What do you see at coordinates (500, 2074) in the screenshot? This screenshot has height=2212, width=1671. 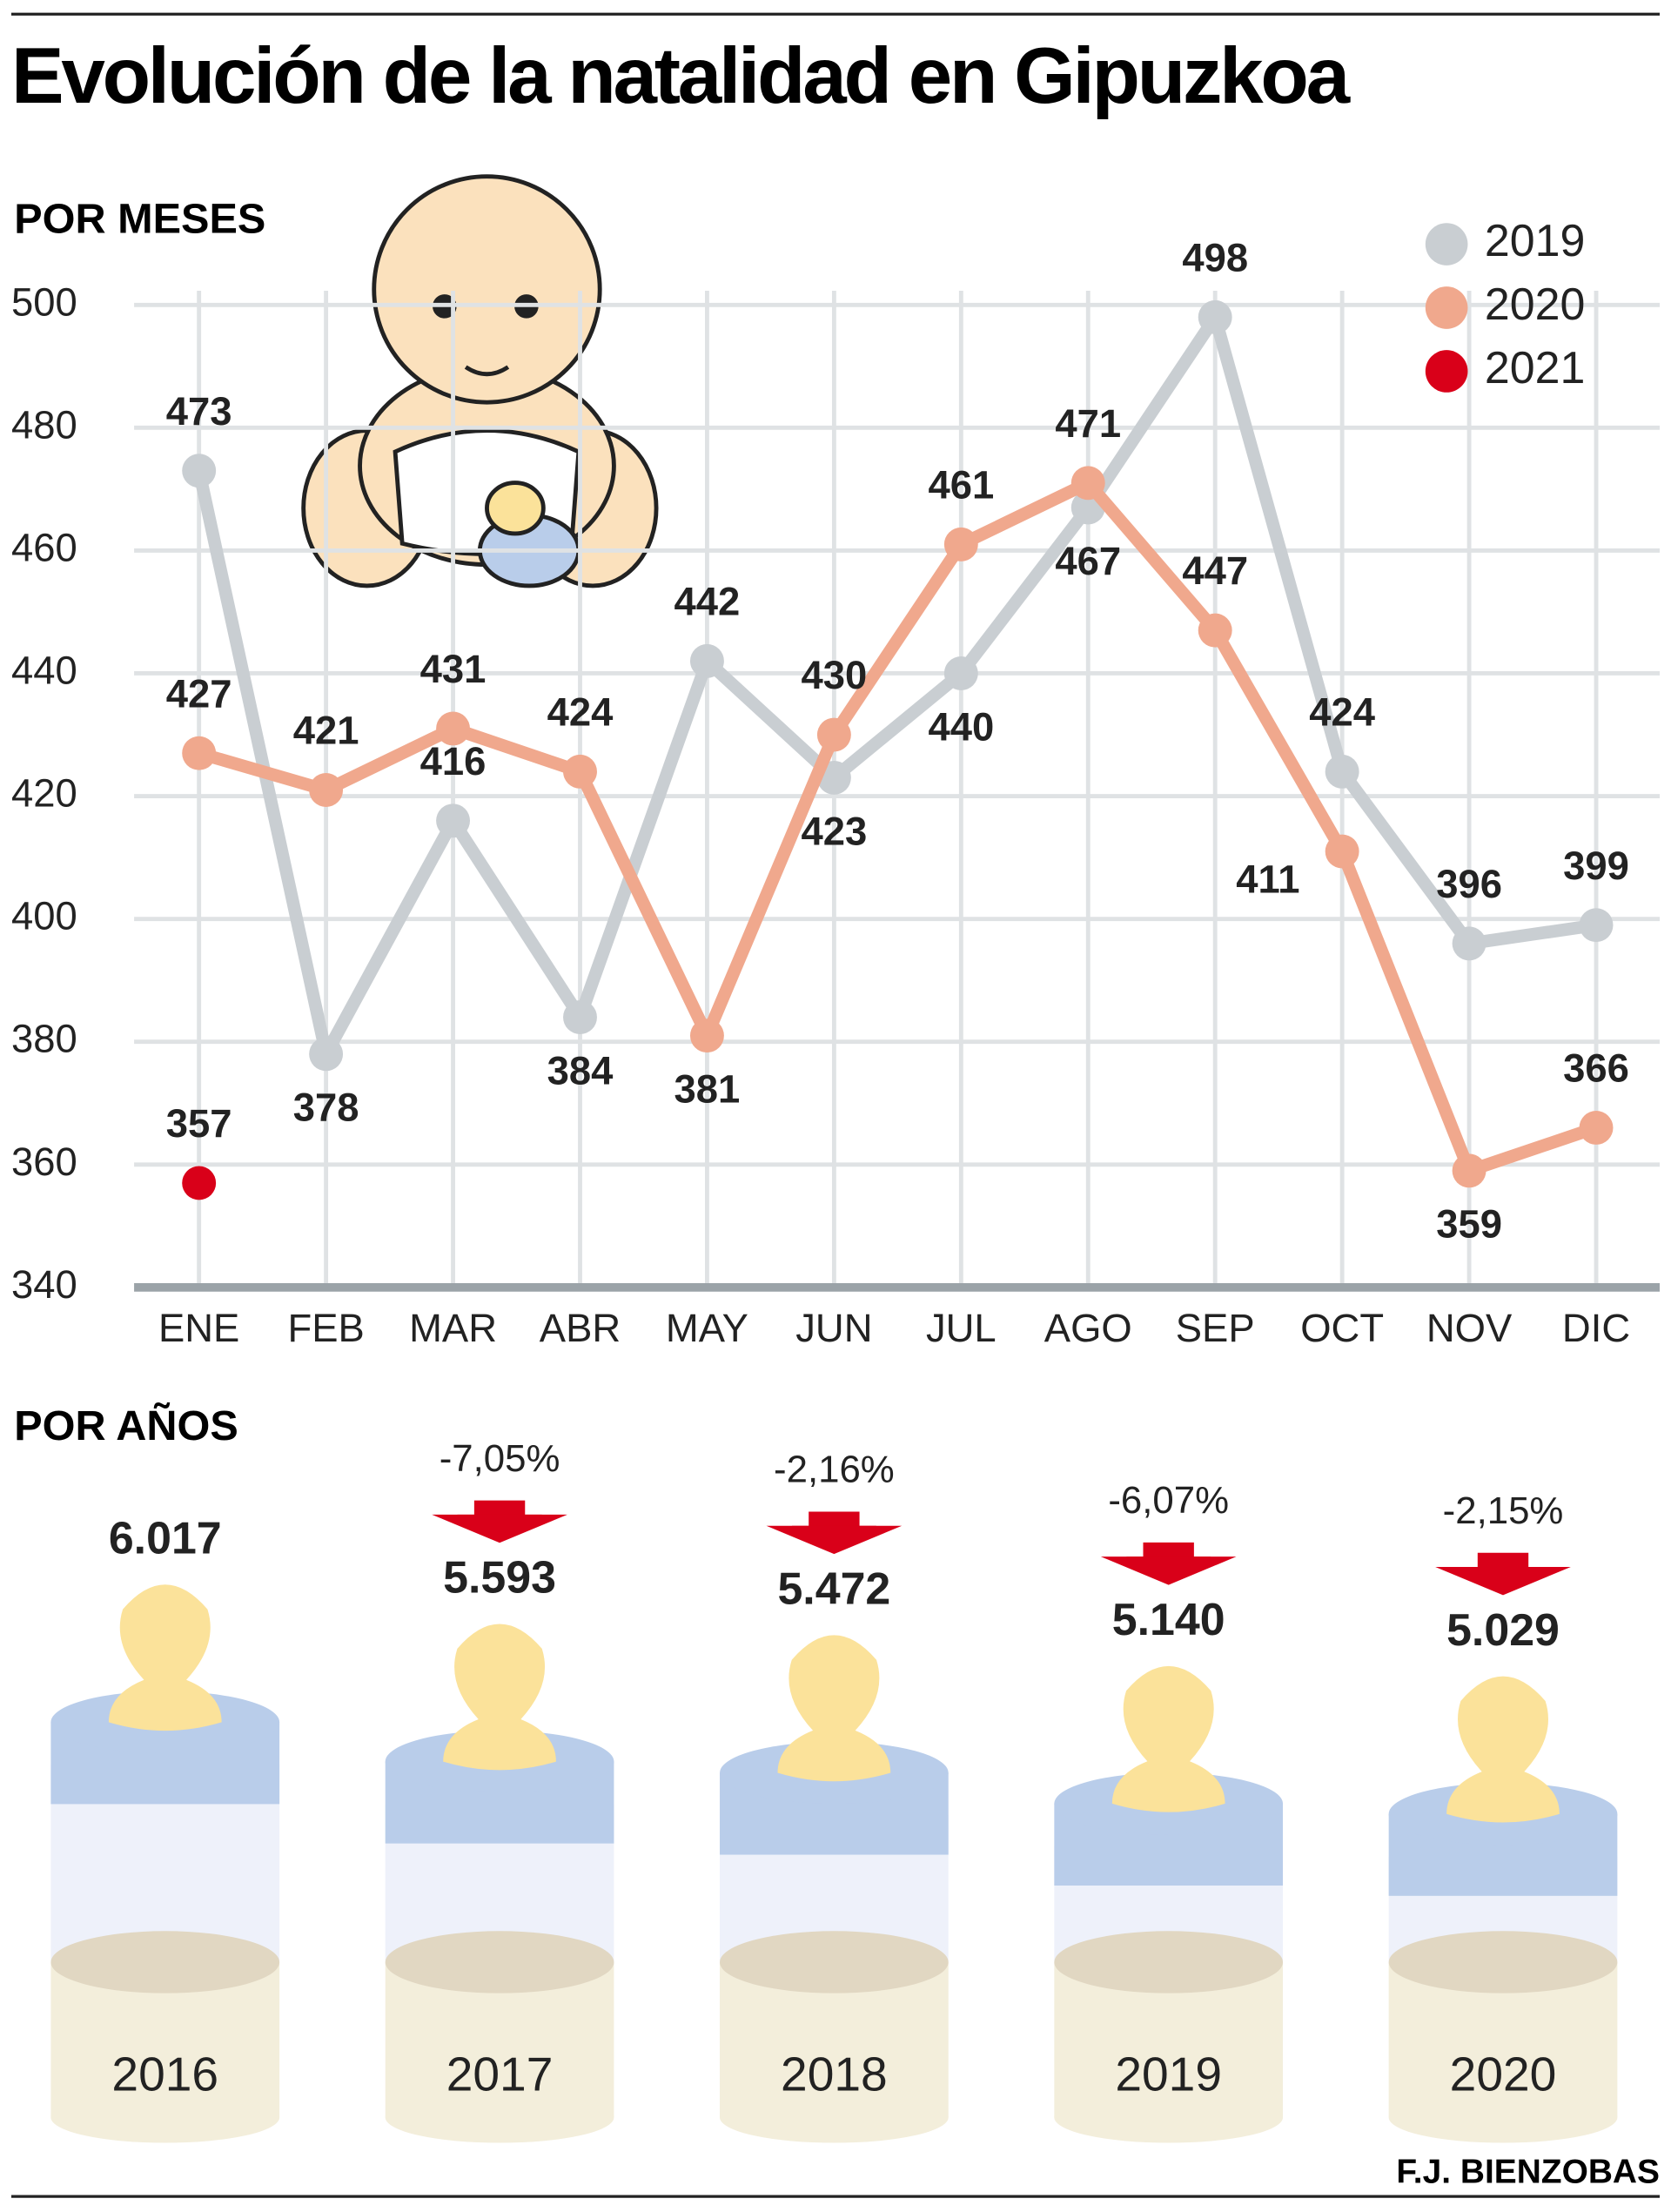 I see `year-label: 2017` at bounding box center [500, 2074].